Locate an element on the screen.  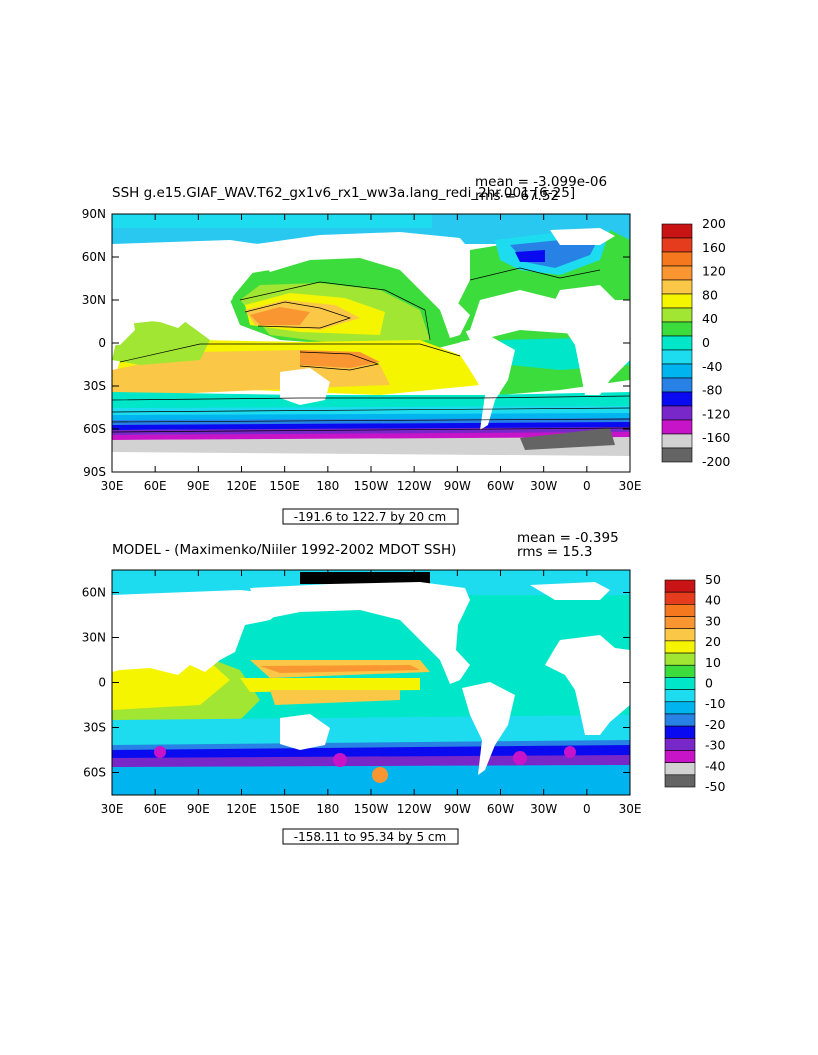
x-tick-label: 60W is located at coordinates (500, 809).